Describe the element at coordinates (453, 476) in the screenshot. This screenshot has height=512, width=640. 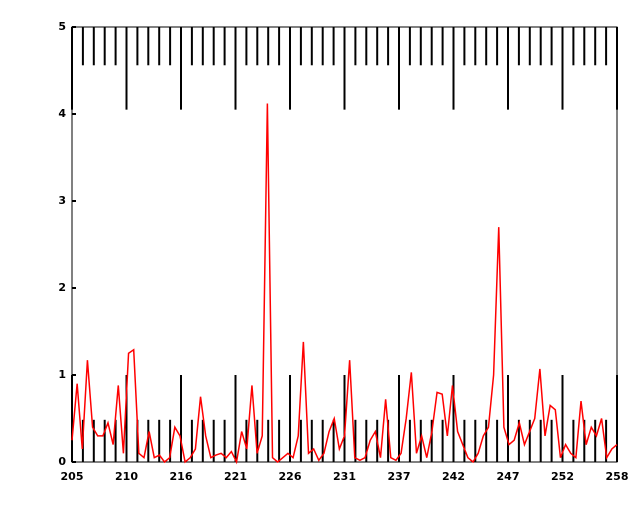
I see `x-tick-label: 242` at that location.